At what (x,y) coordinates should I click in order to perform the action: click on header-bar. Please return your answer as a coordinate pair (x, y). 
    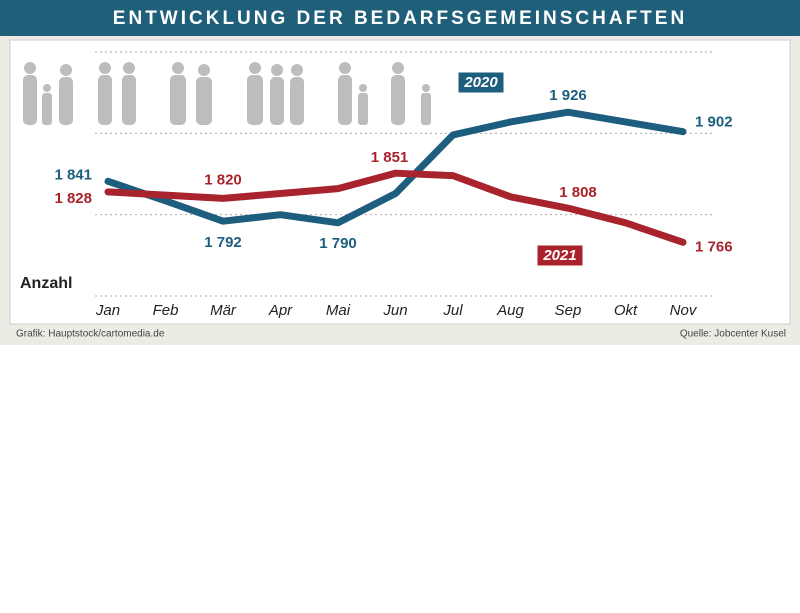
    Looking at the image, I should click on (400, 18).